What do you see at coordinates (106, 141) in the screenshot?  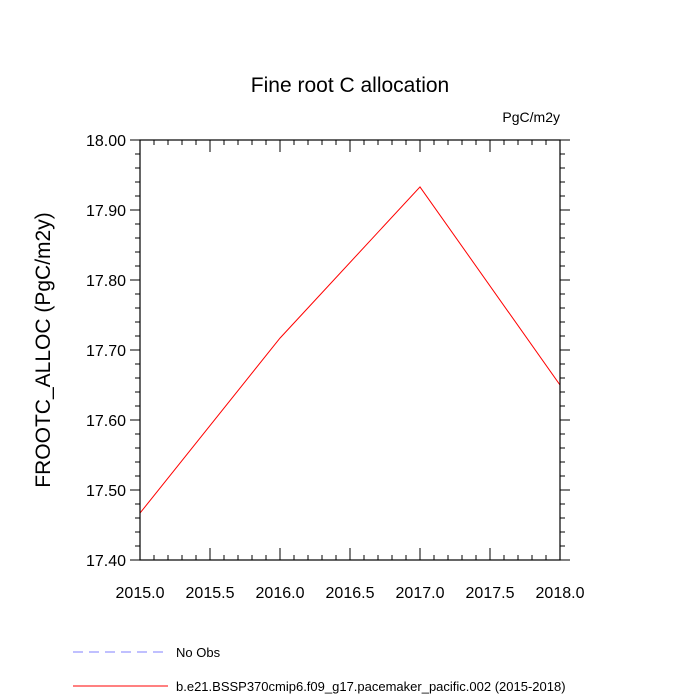 I see `y-tick-label: 18.00` at bounding box center [106, 141].